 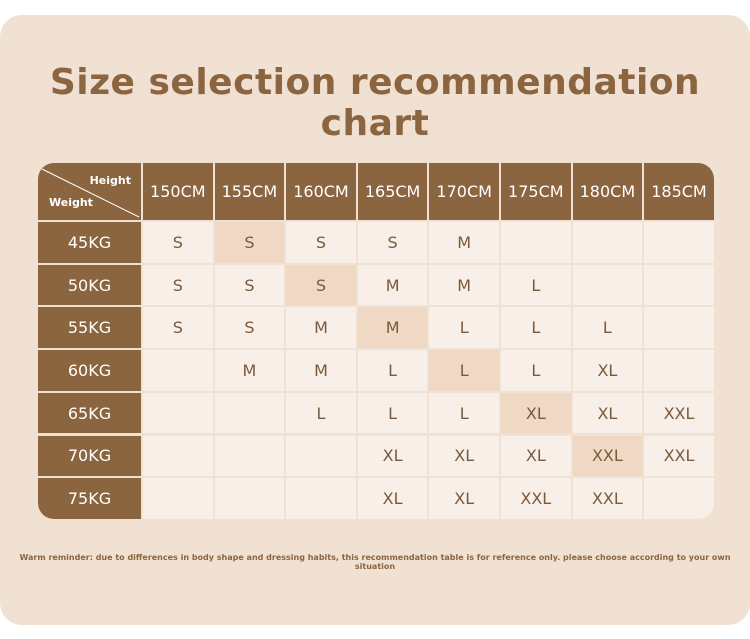 What do you see at coordinates (71, 202) in the screenshot?
I see `weight-axis-label: Weight` at bounding box center [71, 202].